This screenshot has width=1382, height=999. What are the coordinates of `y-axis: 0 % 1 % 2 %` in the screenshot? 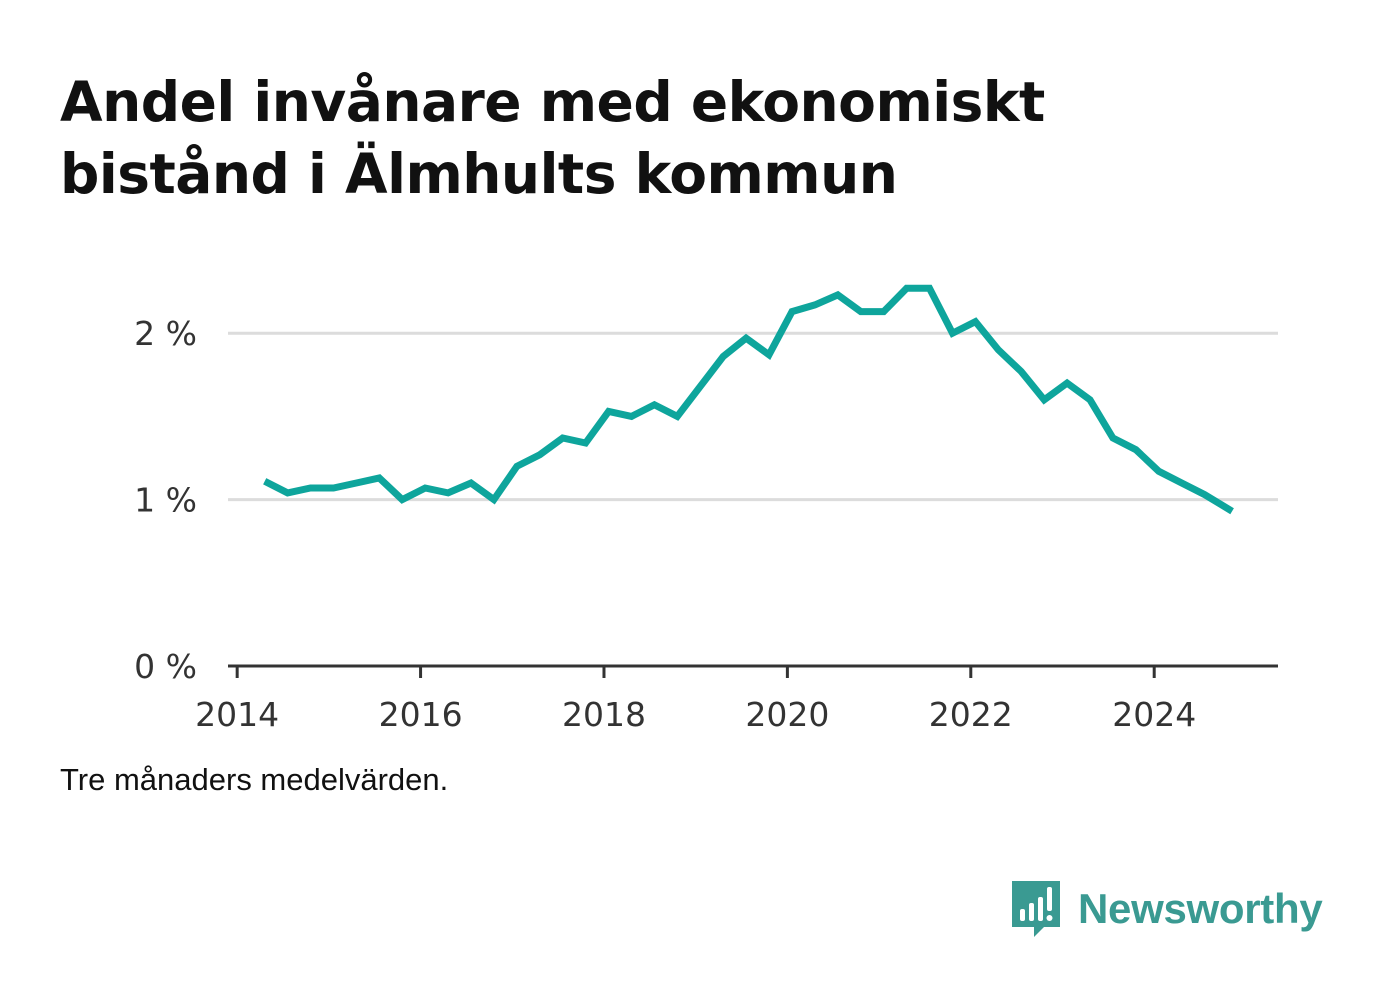 It's located at (165, 500).